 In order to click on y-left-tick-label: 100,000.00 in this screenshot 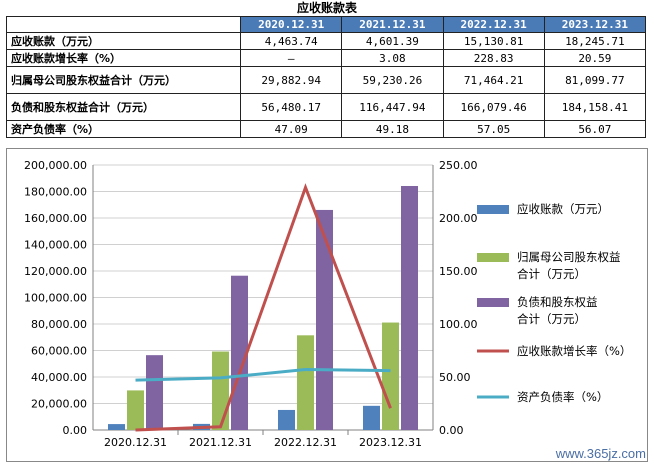, I will do `click(55, 298)`.